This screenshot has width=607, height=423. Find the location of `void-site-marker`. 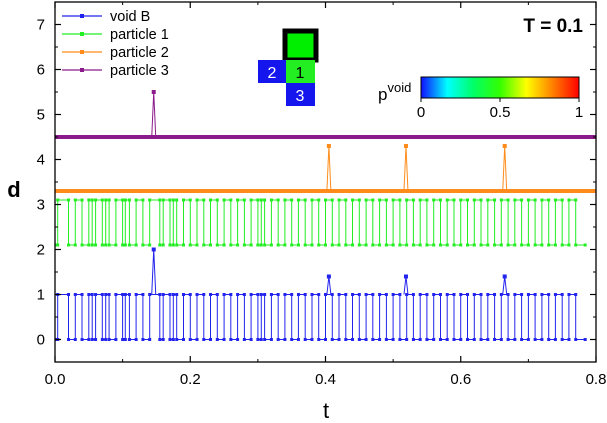

void-site-marker is located at coordinates (300, 45).